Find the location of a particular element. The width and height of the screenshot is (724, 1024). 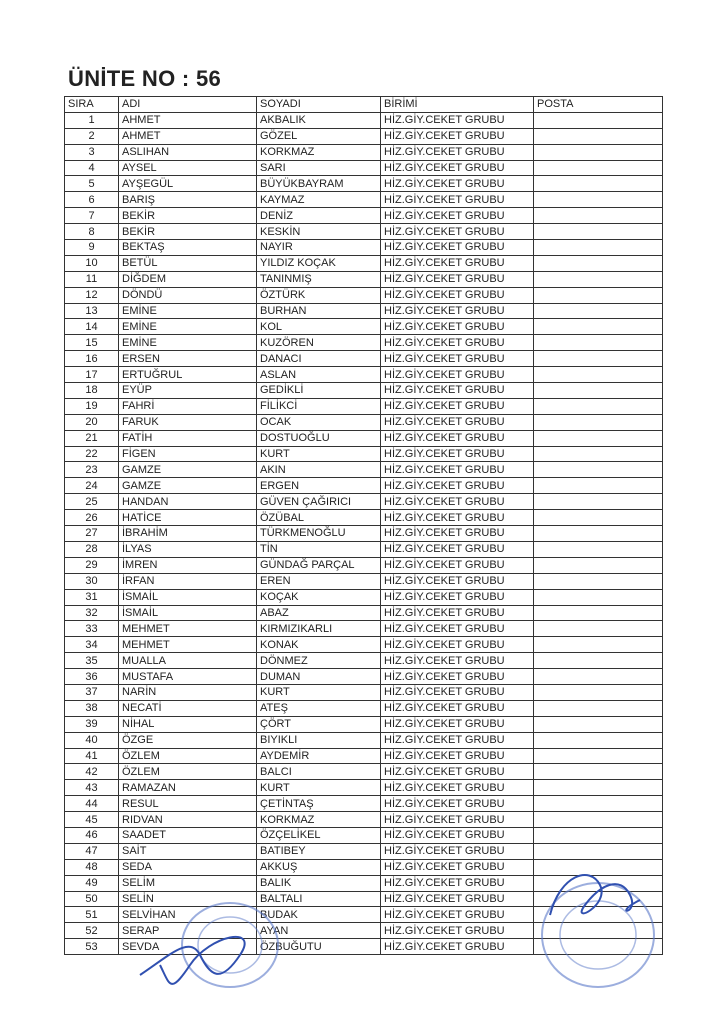

sira-cell: 16 is located at coordinates (91, 359).